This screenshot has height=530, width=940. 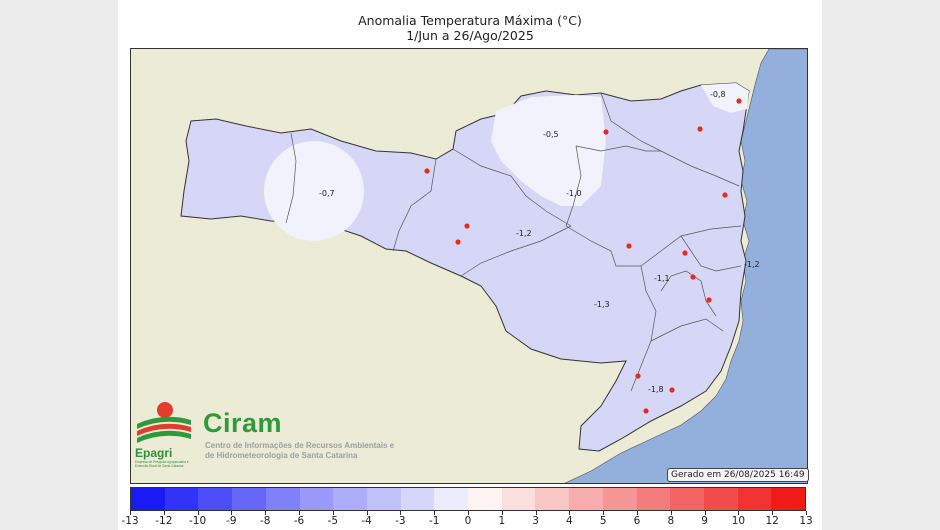 What do you see at coordinates (327, 193) in the screenshot?
I see `isoline-label: -0,7` at bounding box center [327, 193].